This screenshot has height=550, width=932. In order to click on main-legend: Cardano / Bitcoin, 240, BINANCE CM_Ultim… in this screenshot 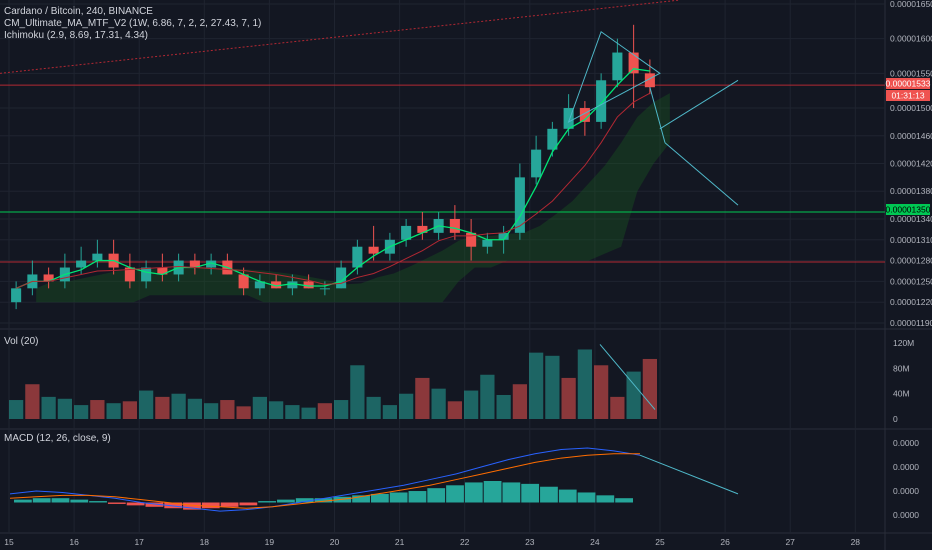, I will do `click(132, 24)`.